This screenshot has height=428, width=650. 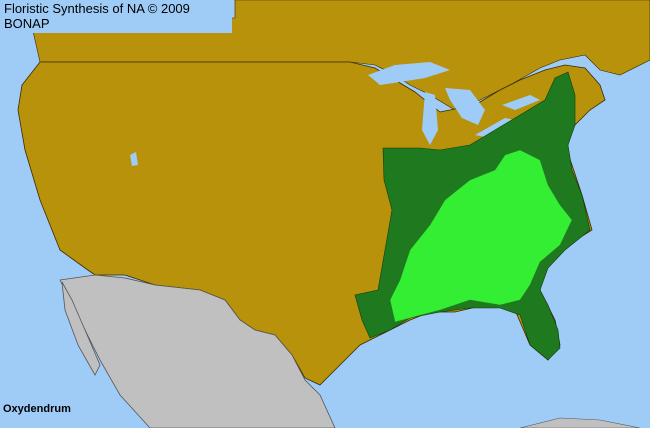 I want to click on baja-california, so click(x=81, y=328).